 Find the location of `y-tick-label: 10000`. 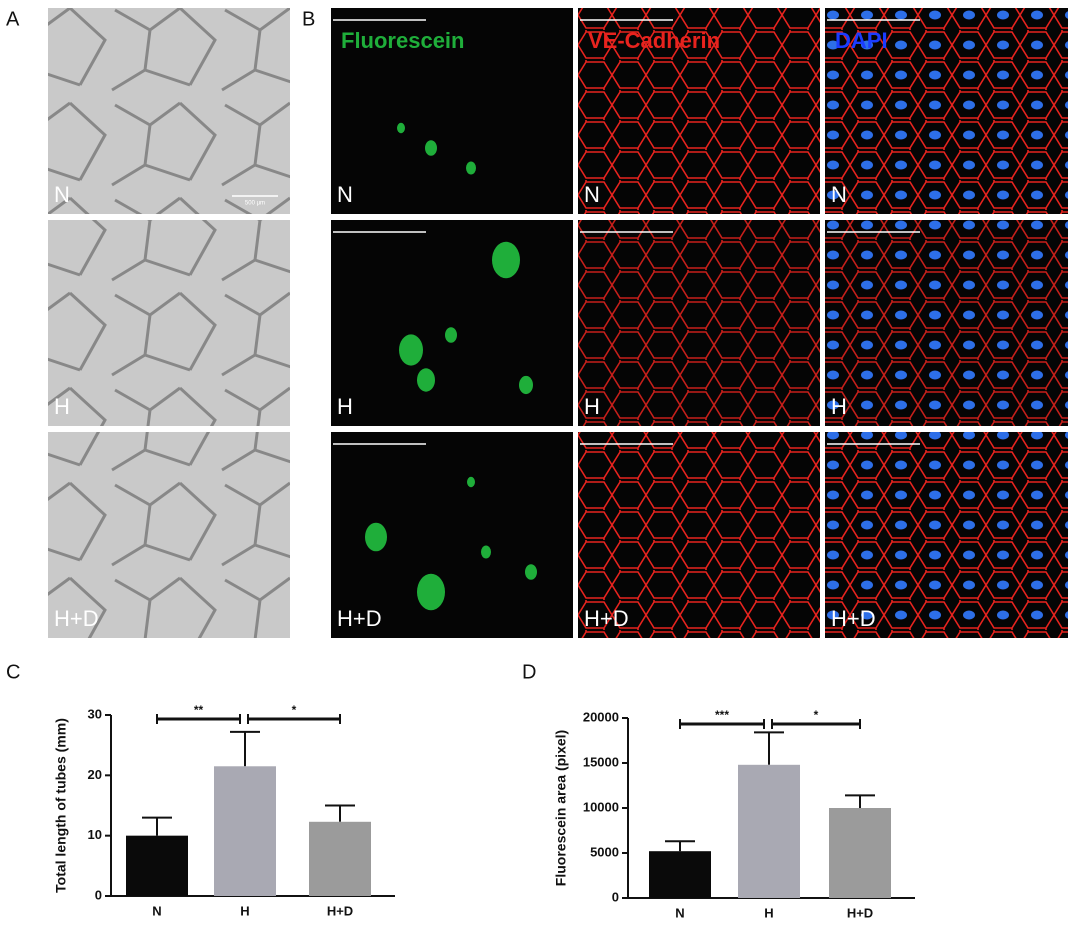

y-tick-label: 10000 is located at coordinates (601, 806).